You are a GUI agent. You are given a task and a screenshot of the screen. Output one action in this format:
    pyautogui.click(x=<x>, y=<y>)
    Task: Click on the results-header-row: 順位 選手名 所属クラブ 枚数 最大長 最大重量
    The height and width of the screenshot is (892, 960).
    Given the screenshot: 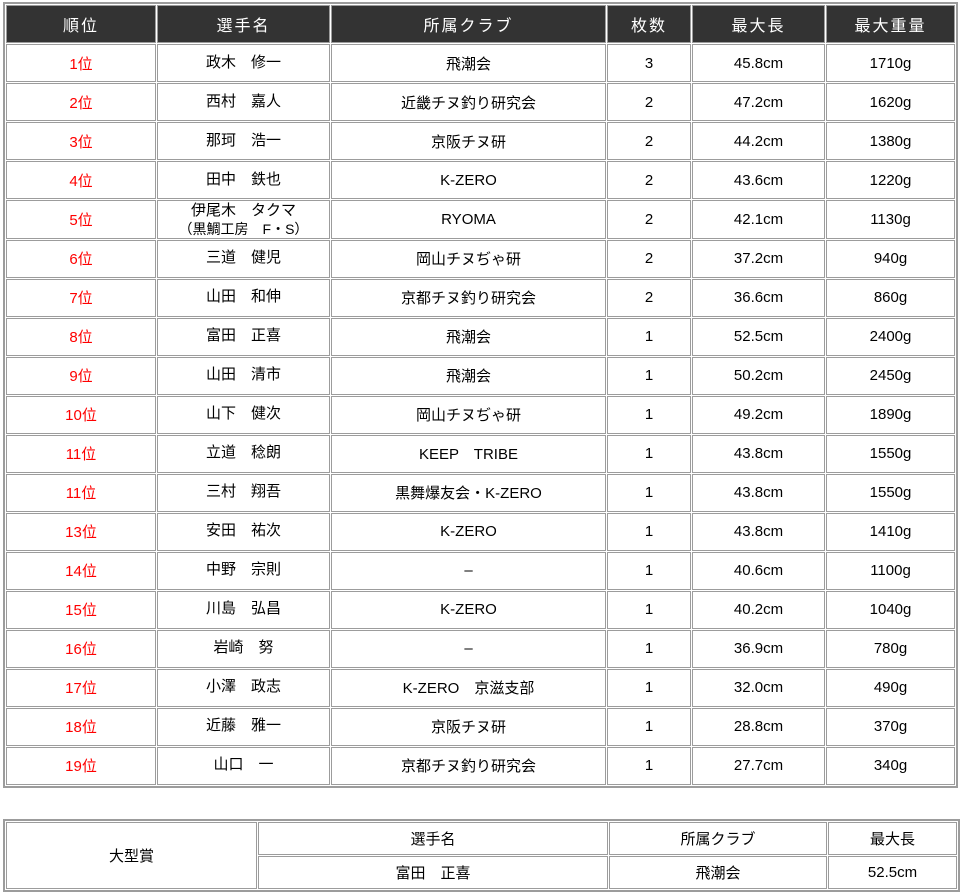 What is the action you would take?
    pyautogui.click(x=480, y=24)
    